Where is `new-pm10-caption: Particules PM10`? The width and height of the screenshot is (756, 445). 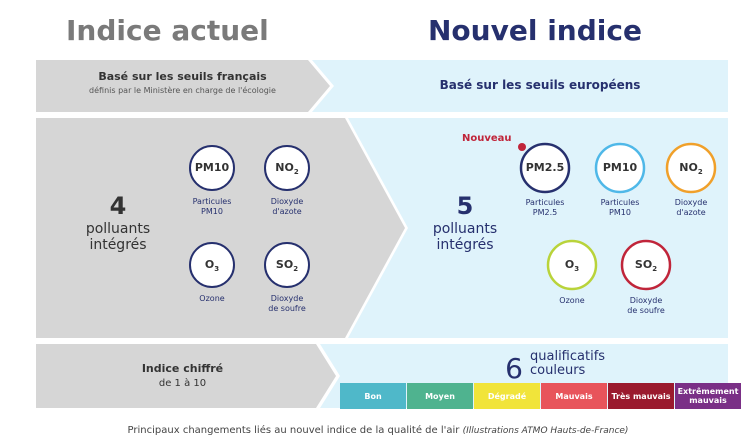
new-pm10-caption: Particules PM10 is located at coordinates (620, 207).